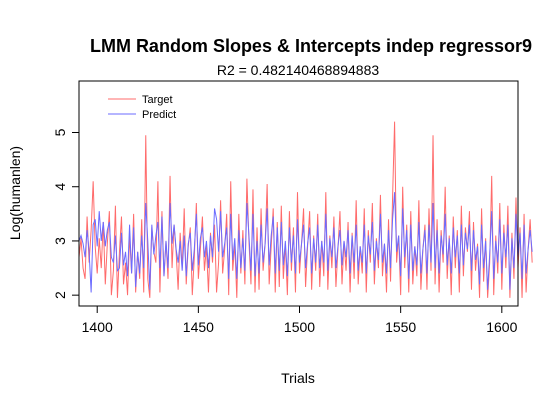 Image resolution: width=558 pixels, height=406 pixels. Describe the element at coordinates (60, 241) in the screenshot. I see `y-tick-label: 3` at that location.